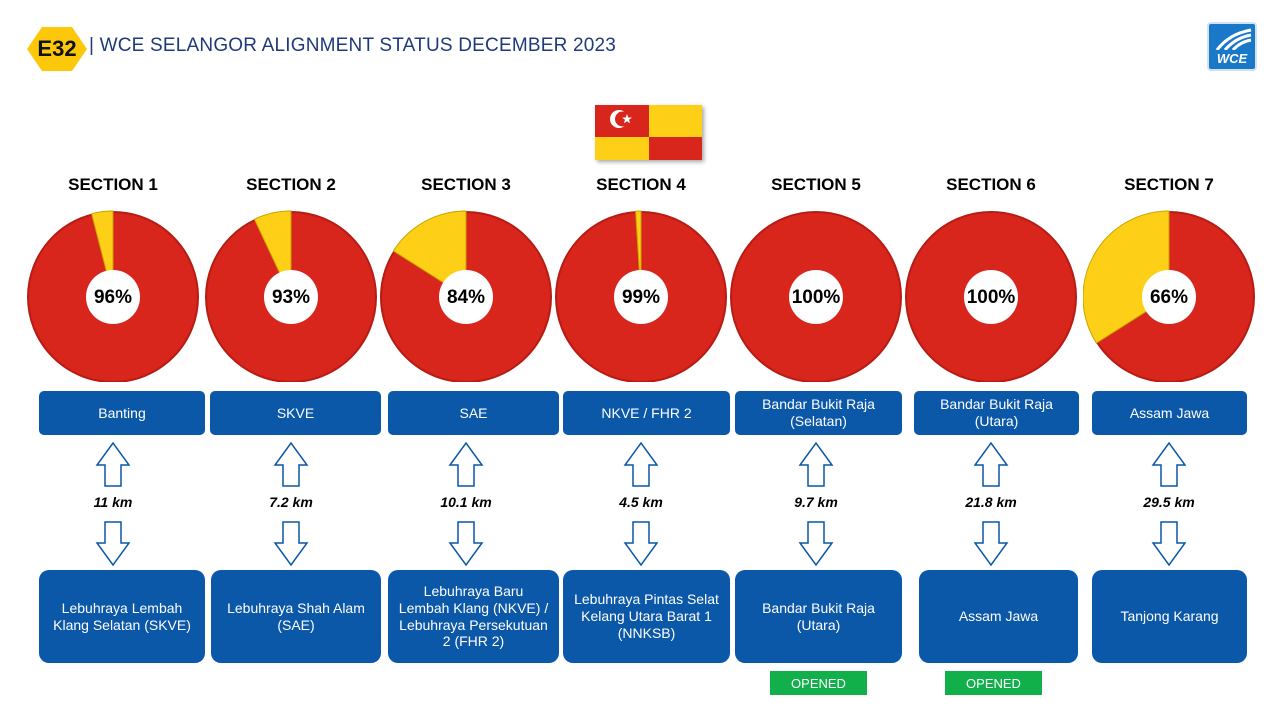  What do you see at coordinates (291, 502) in the screenshot?
I see `distance-label: 7.2 km` at bounding box center [291, 502].